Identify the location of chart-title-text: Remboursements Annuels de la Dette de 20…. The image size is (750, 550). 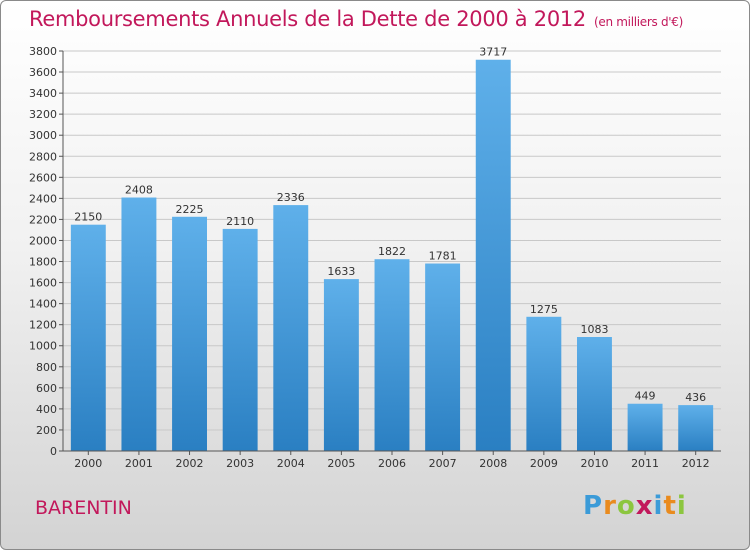
(307, 19).